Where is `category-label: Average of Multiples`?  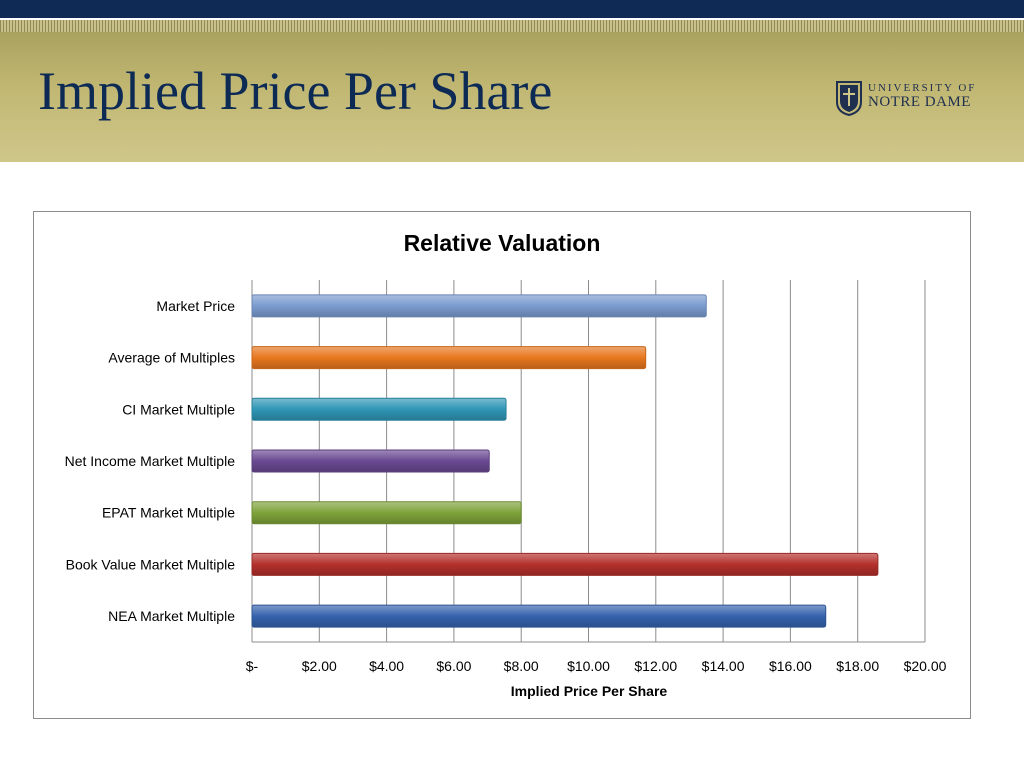 category-label: Average of Multiples is located at coordinates (171, 358).